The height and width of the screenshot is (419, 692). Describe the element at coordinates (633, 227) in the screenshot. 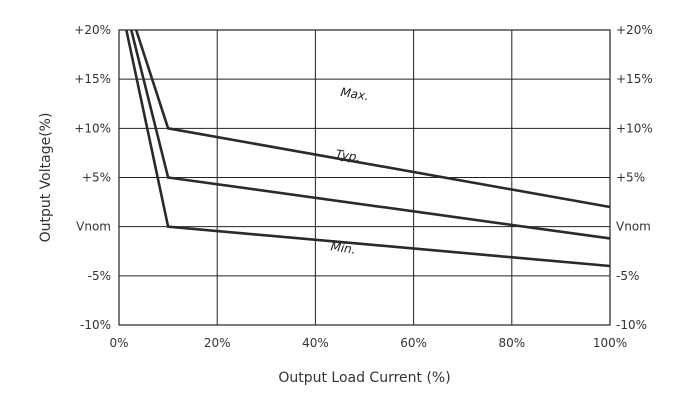

I see `y-tick-label-right: Vnom` at that location.